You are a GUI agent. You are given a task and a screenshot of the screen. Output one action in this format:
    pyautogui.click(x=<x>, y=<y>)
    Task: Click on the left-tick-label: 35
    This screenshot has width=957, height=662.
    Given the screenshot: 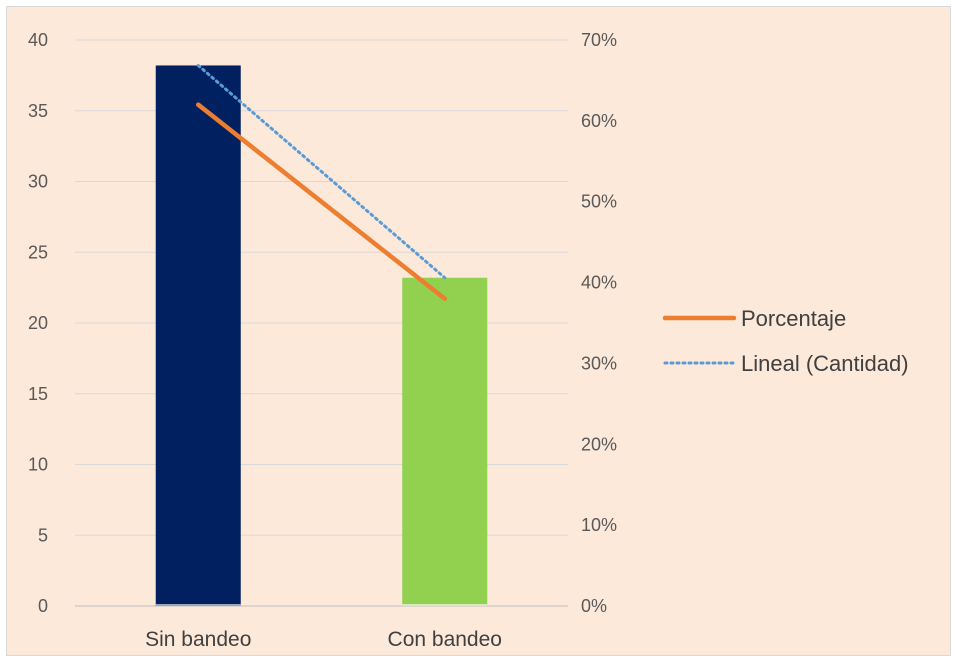 What is the action you would take?
    pyautogui.click(x=38, y=111)
    